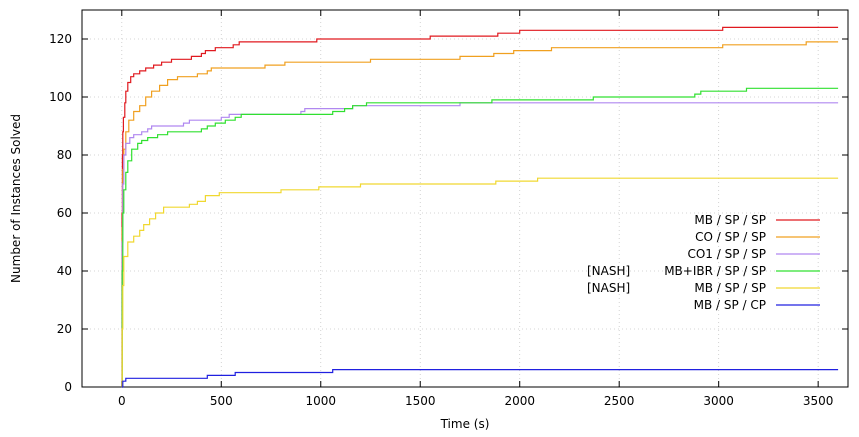 This screenshot has height=437, width=859. I want to click on legend-label: MB / SP / CP, so click(730, 305).